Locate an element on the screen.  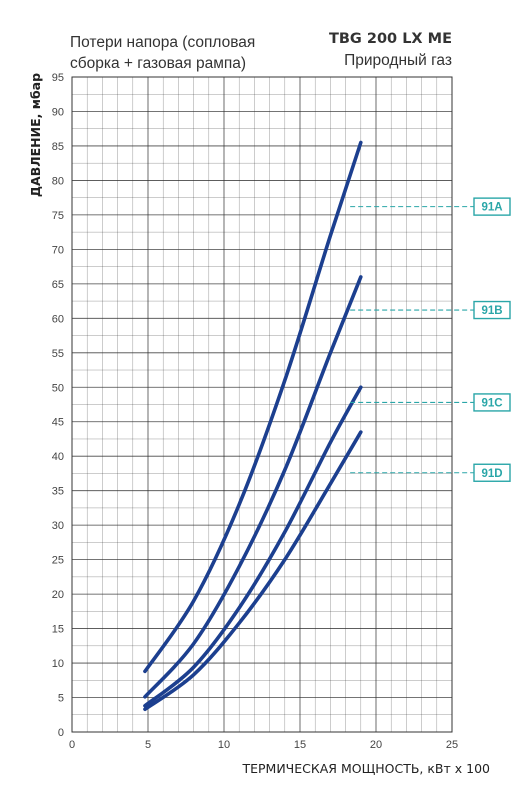
y-tick-label: 50 is located at coordinates (58, 388).